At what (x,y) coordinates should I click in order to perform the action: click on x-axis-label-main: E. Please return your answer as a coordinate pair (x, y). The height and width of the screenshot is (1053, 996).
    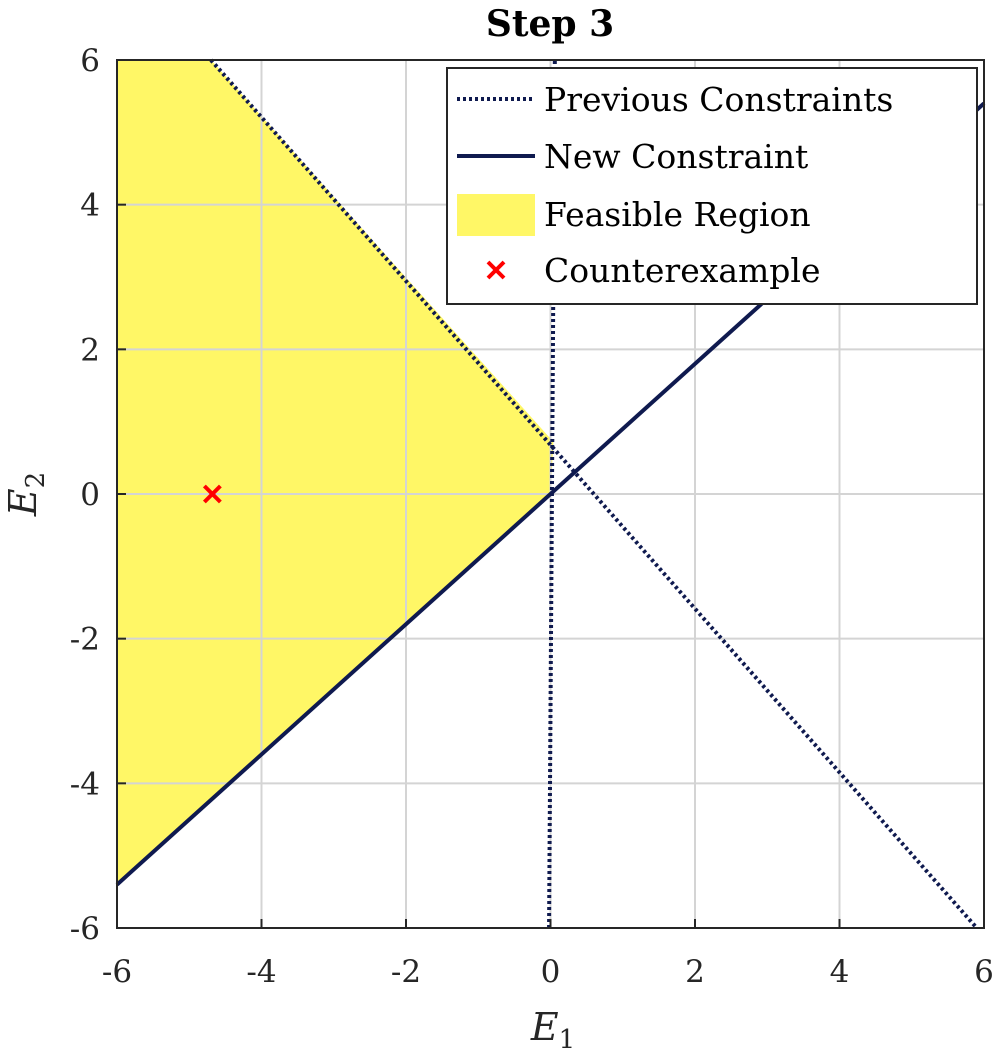
    Looking at the image, I should click on (544, 1027).